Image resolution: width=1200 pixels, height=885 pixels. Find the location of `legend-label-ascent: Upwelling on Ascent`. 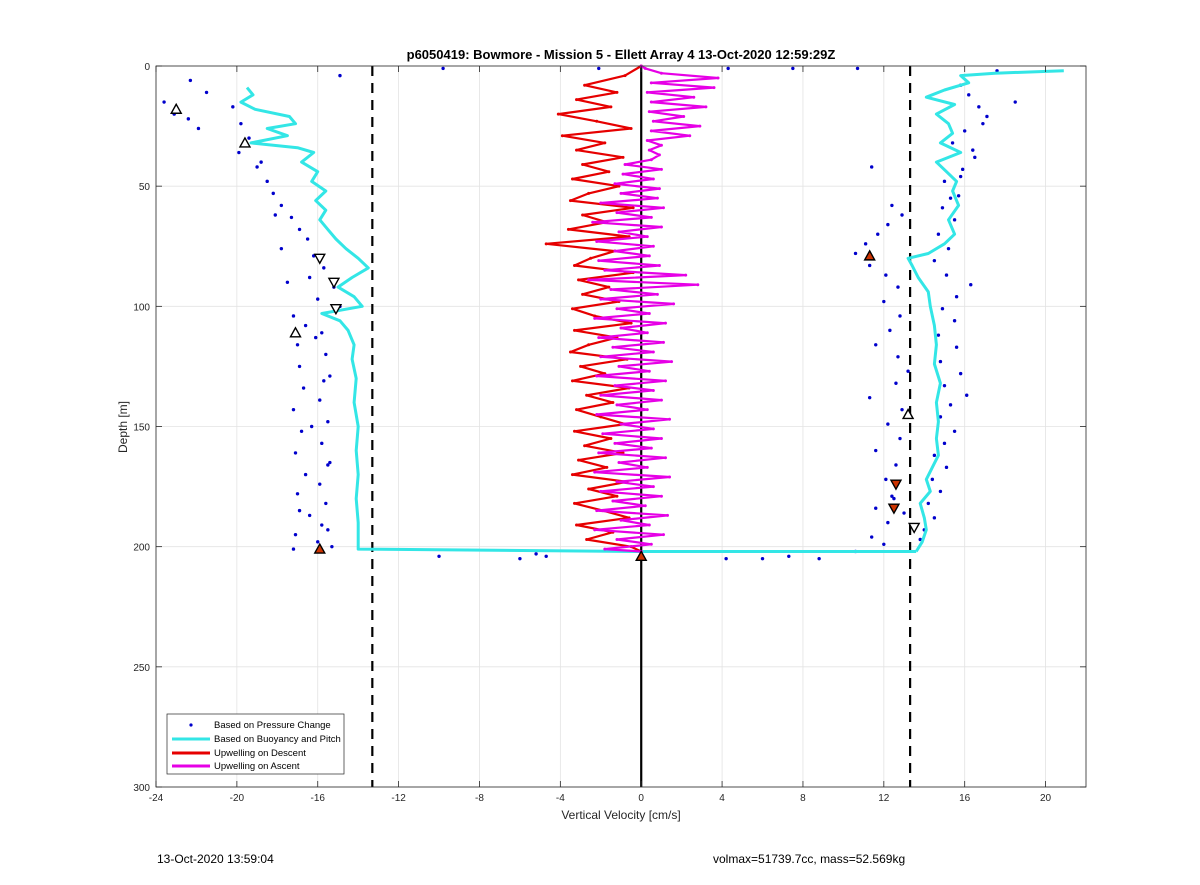

legend-label-ascent: Upwelling on Ascent is located at coordinates (257, 766).